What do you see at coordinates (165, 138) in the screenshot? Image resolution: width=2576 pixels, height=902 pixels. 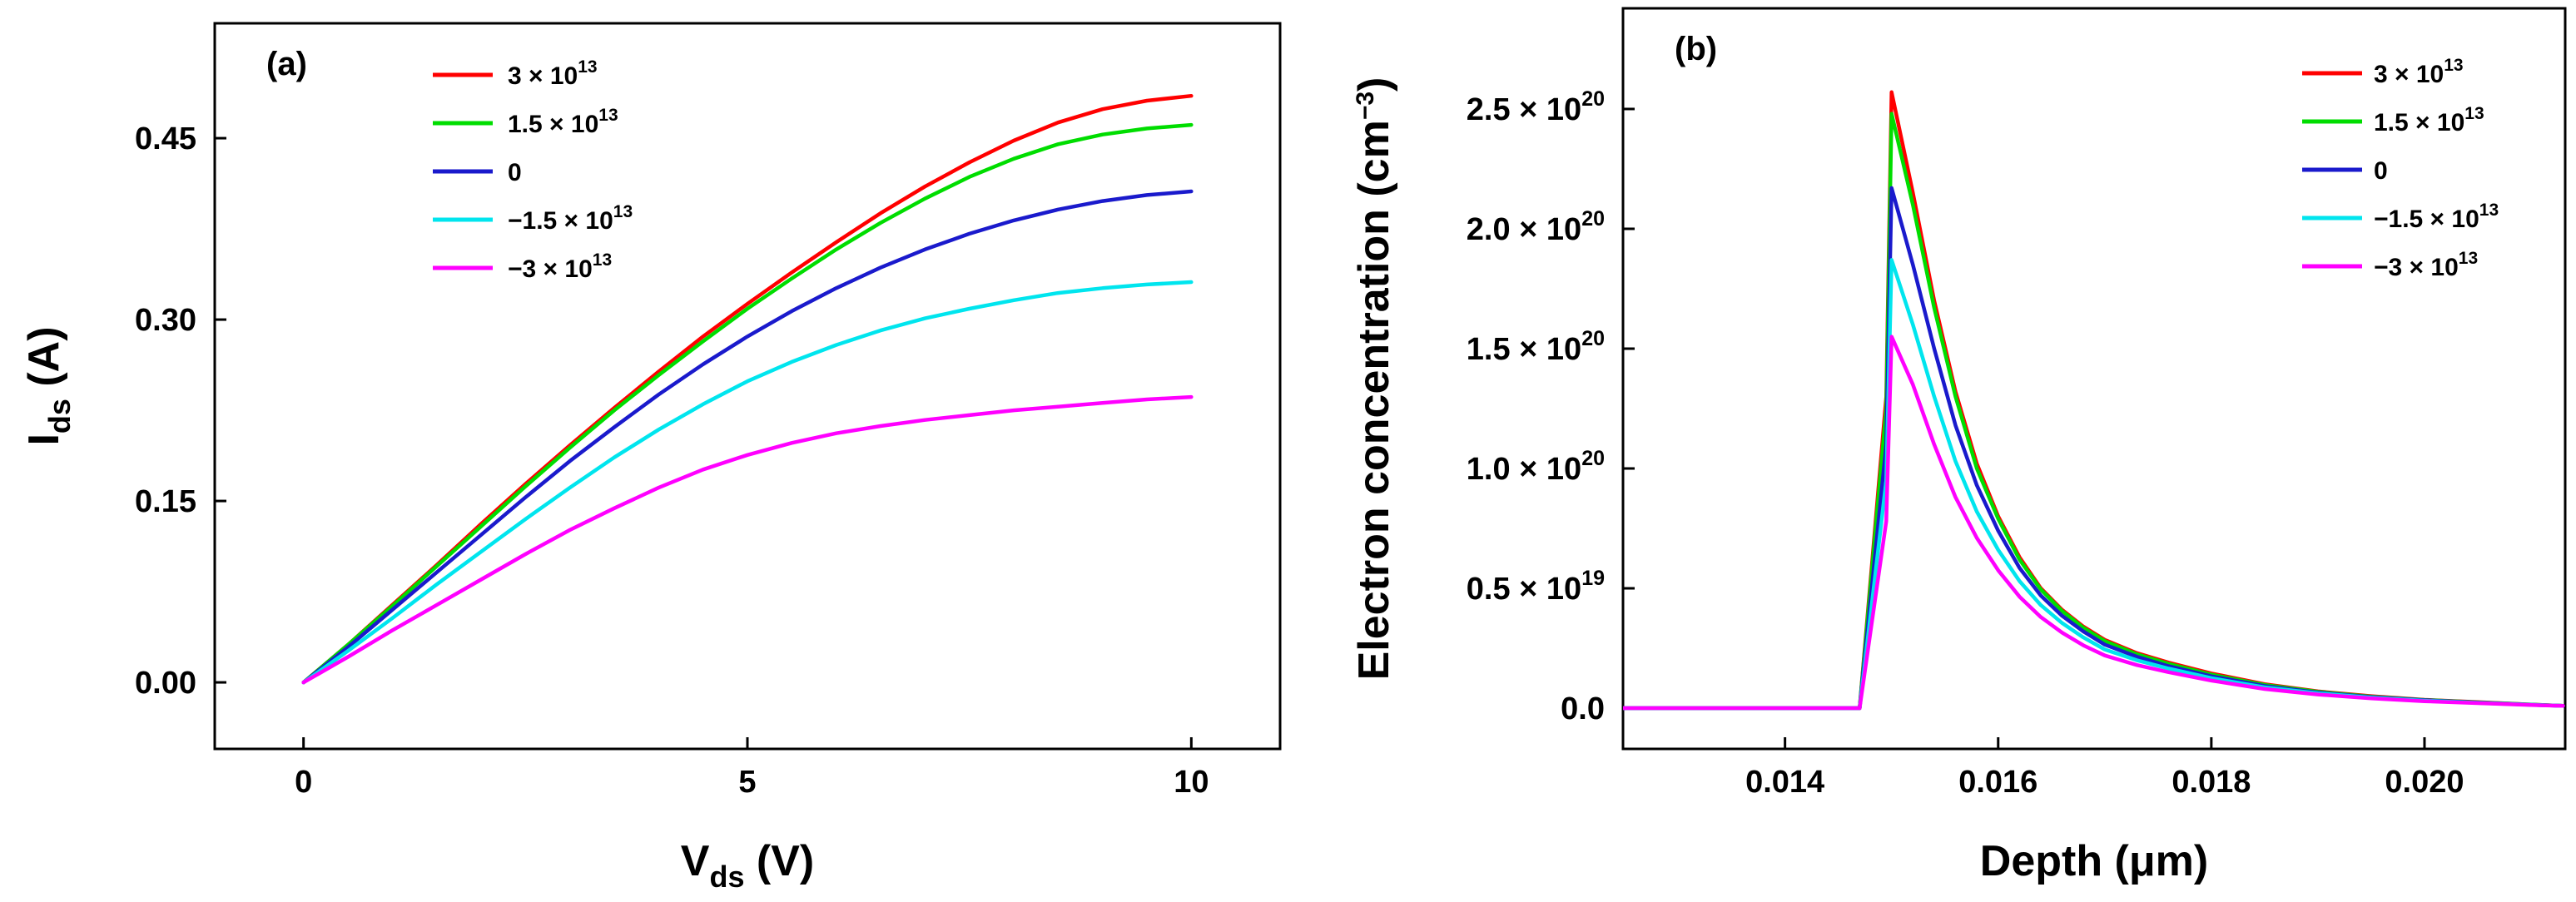 I see `y-tick-label-a: 0.45` at bounding box center [165, 138].